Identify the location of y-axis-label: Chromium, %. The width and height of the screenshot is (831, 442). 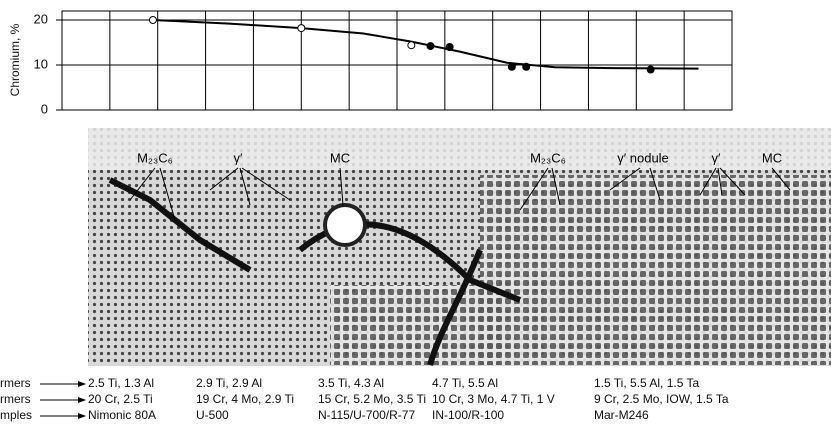
(15, 59).